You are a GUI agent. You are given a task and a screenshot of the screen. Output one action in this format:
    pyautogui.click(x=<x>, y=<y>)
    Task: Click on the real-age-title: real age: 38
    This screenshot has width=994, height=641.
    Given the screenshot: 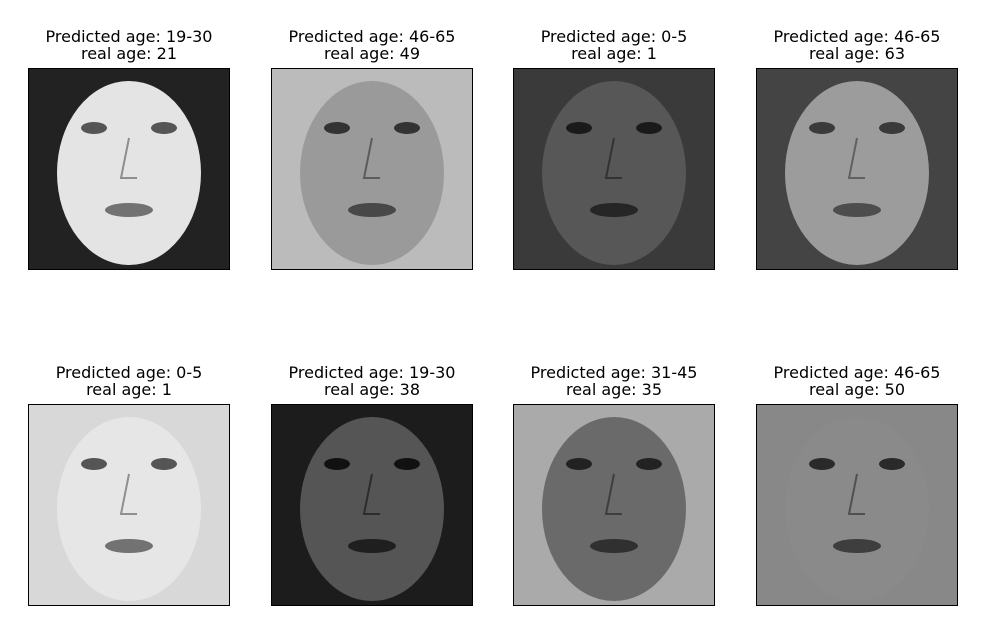 What is the action you would take?
    pyautogui.click(x=372, y=389)
    